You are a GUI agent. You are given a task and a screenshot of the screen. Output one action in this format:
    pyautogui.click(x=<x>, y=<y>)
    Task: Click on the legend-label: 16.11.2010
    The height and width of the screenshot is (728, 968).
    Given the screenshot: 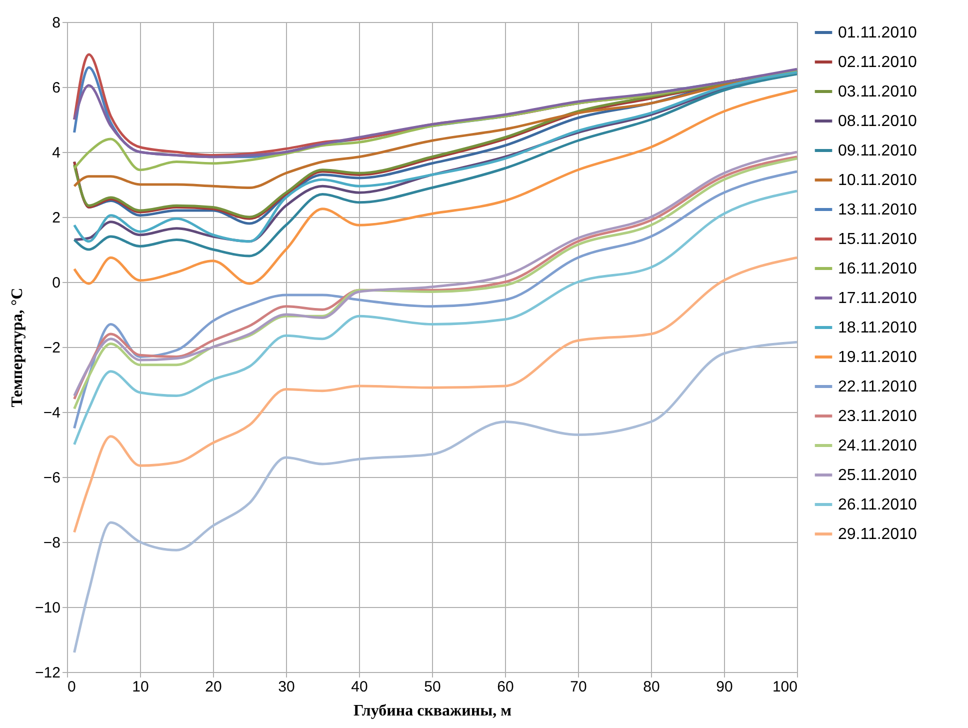 What is the action you would take?
    pyautogui.click(x=877, y=269)
    